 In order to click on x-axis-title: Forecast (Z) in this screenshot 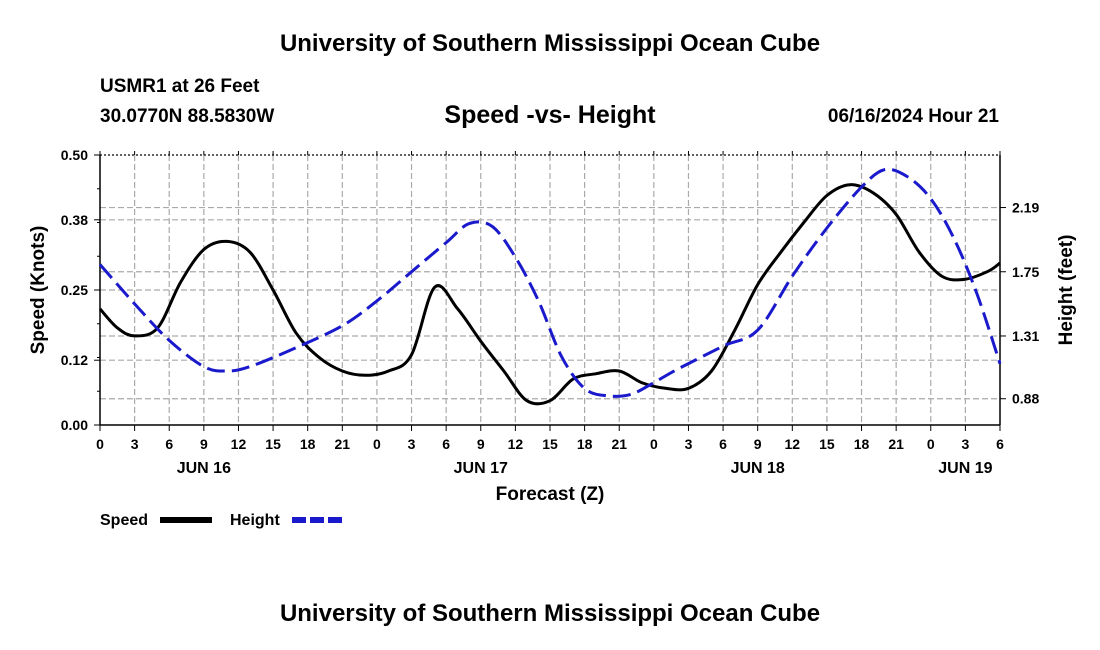, I will do `click(550, 494)`.